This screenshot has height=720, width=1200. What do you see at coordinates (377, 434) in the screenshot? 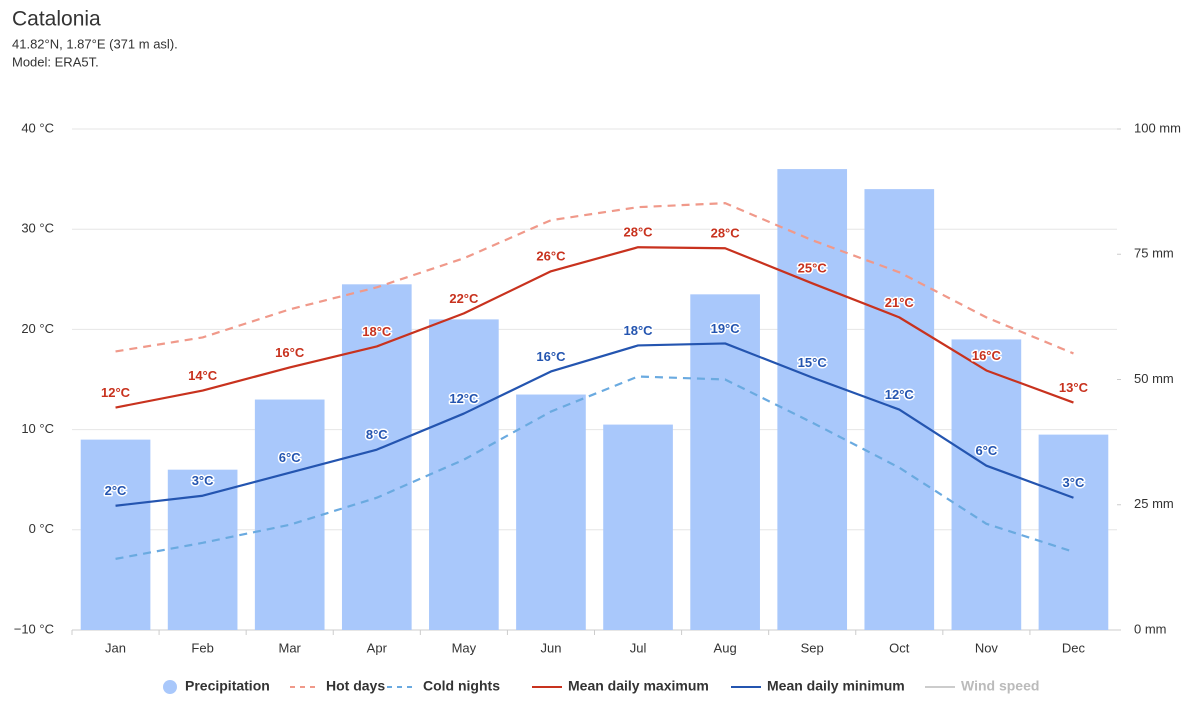
I see `data-label: 8°C` at bounding box center [377, 434].